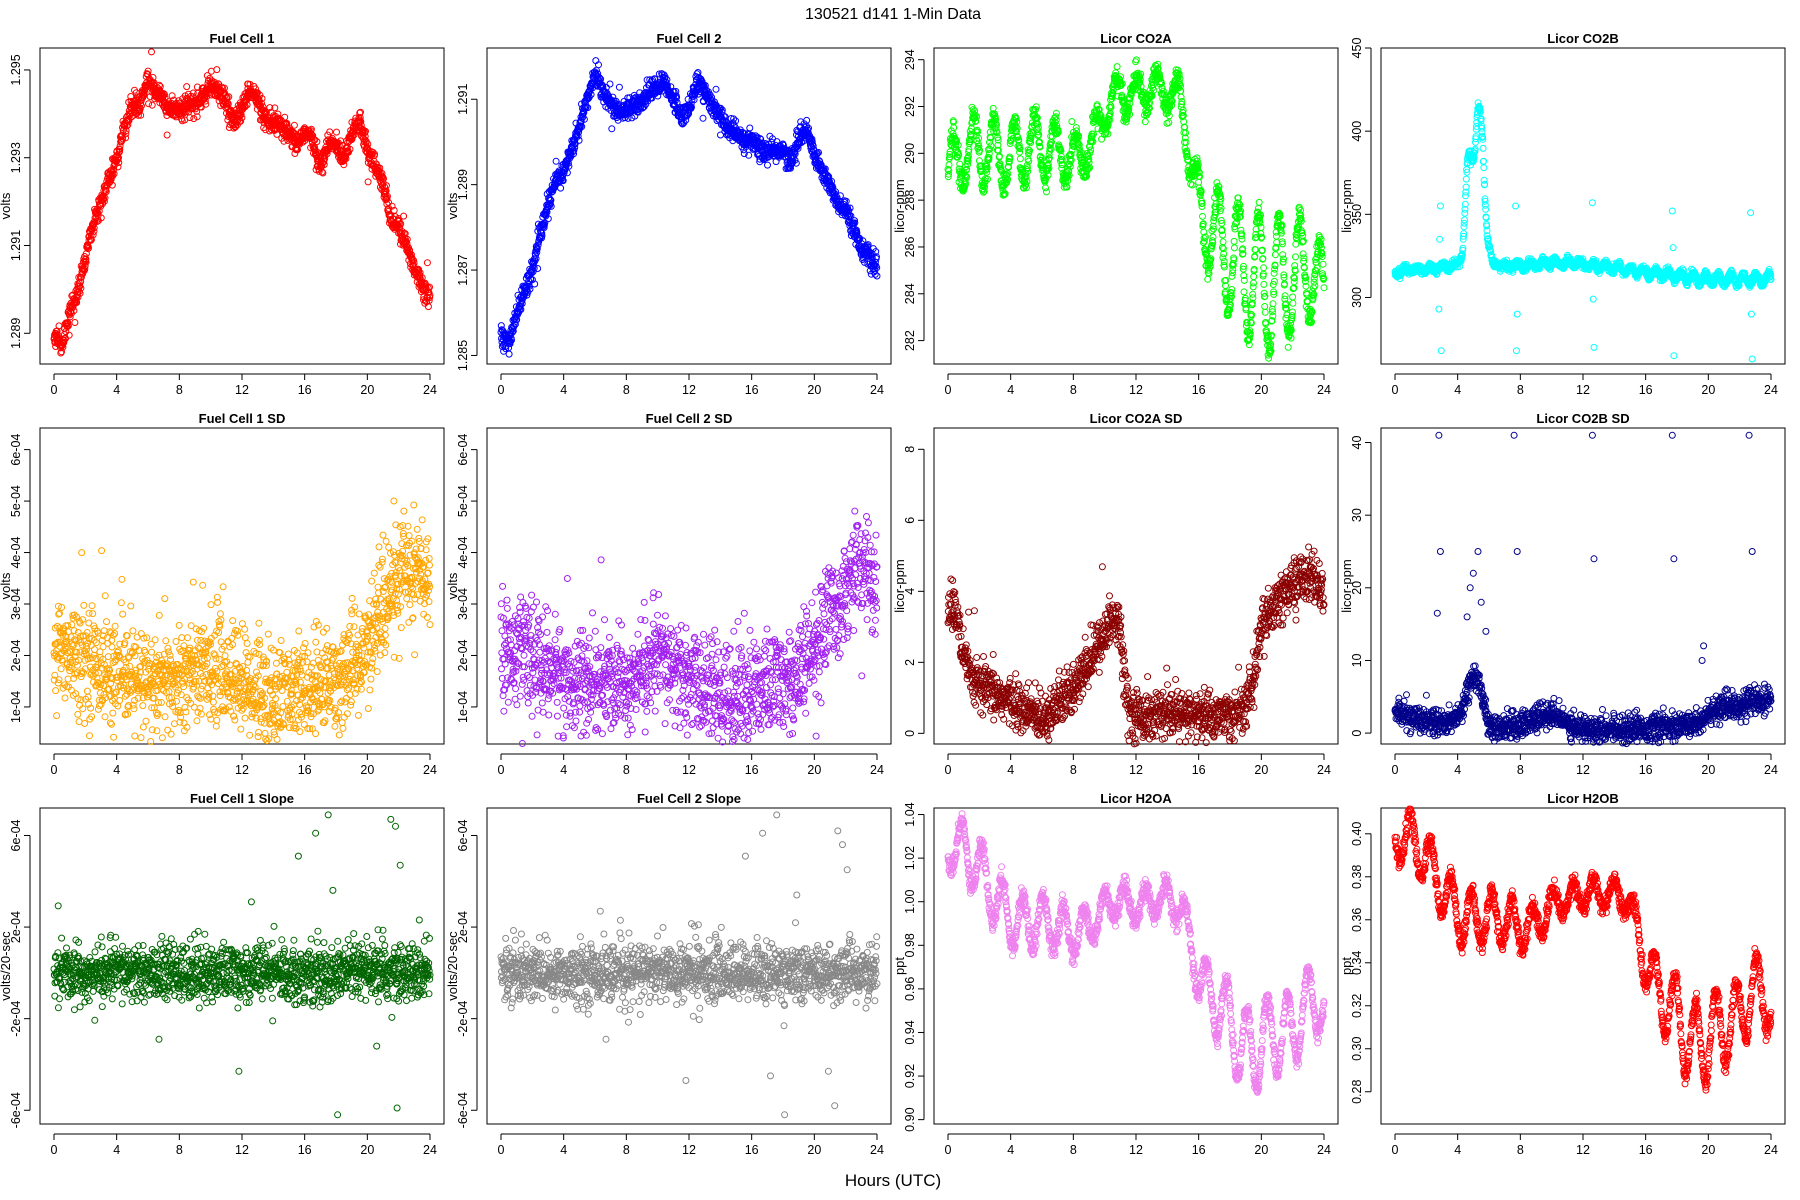 The width and height of the screenshot is (1800, 1200). I want to click on panel-title: Fuel Cell 2, so click(688, 38).